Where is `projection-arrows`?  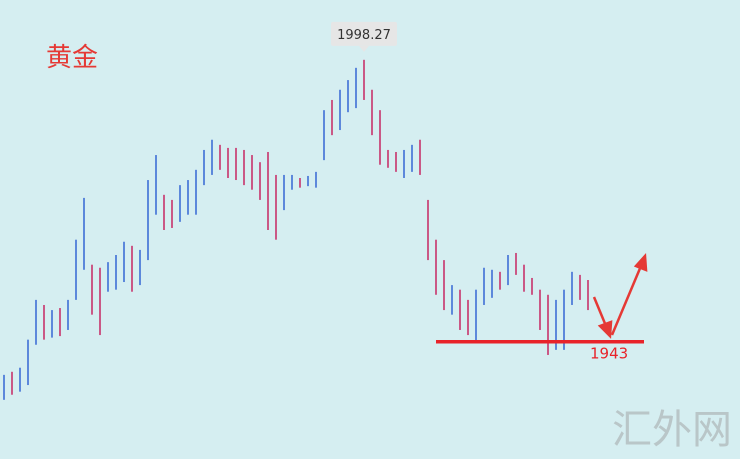
projection-arrows is located at coordinates (620, 295).